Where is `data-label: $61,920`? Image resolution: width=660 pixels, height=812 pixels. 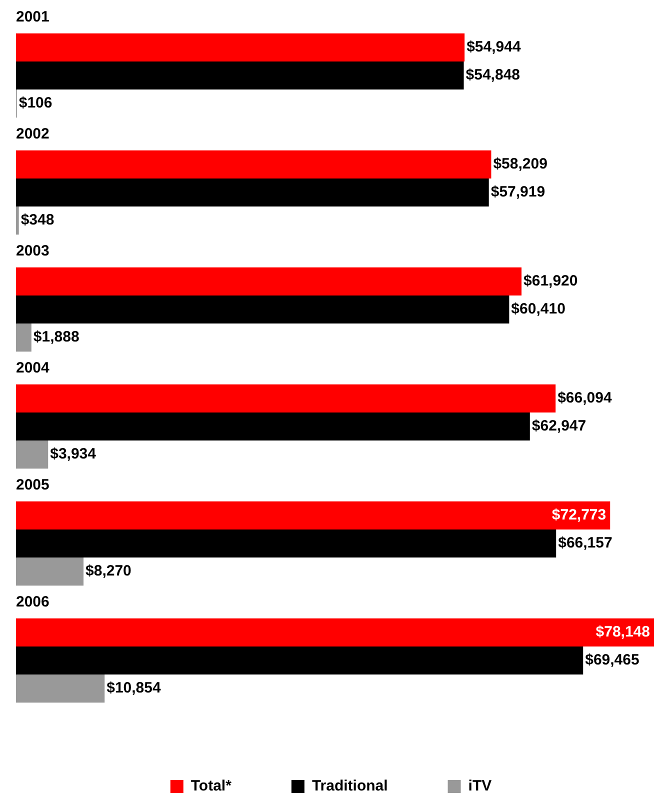 data-label: $61,920 is located at coordinates (551, 281).